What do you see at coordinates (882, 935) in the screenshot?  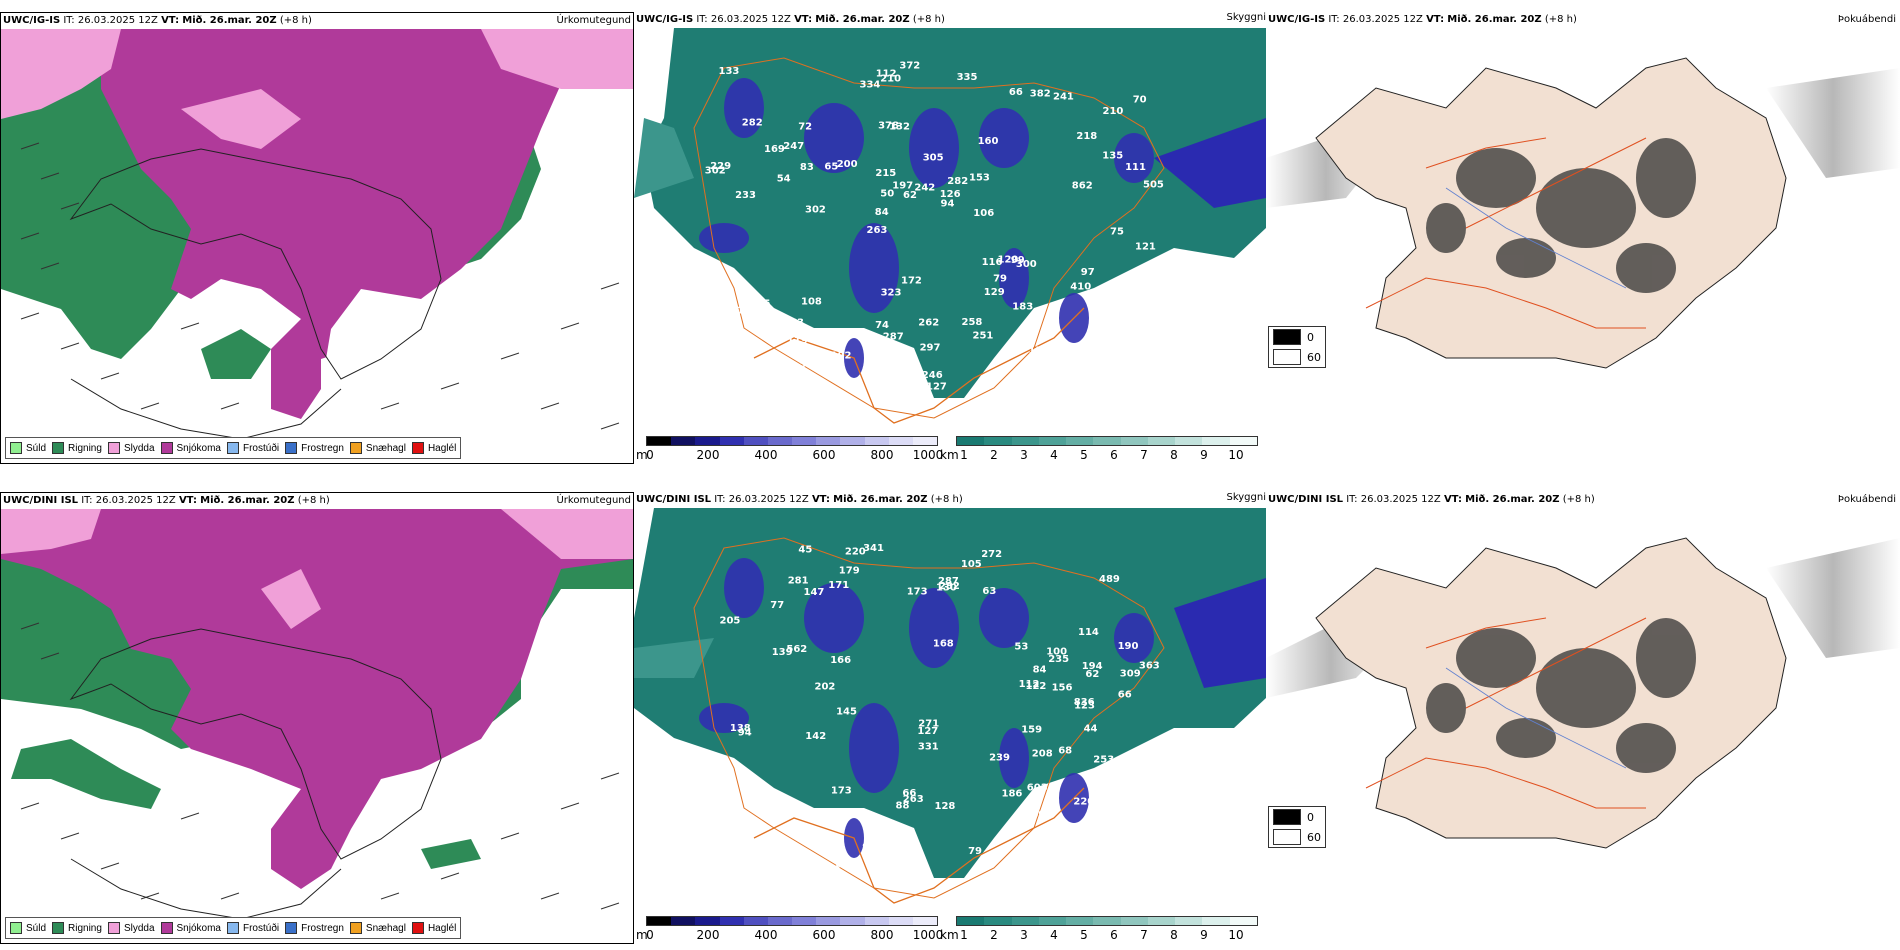 I see `height-tick: 800` at bounding box center [882, 935].